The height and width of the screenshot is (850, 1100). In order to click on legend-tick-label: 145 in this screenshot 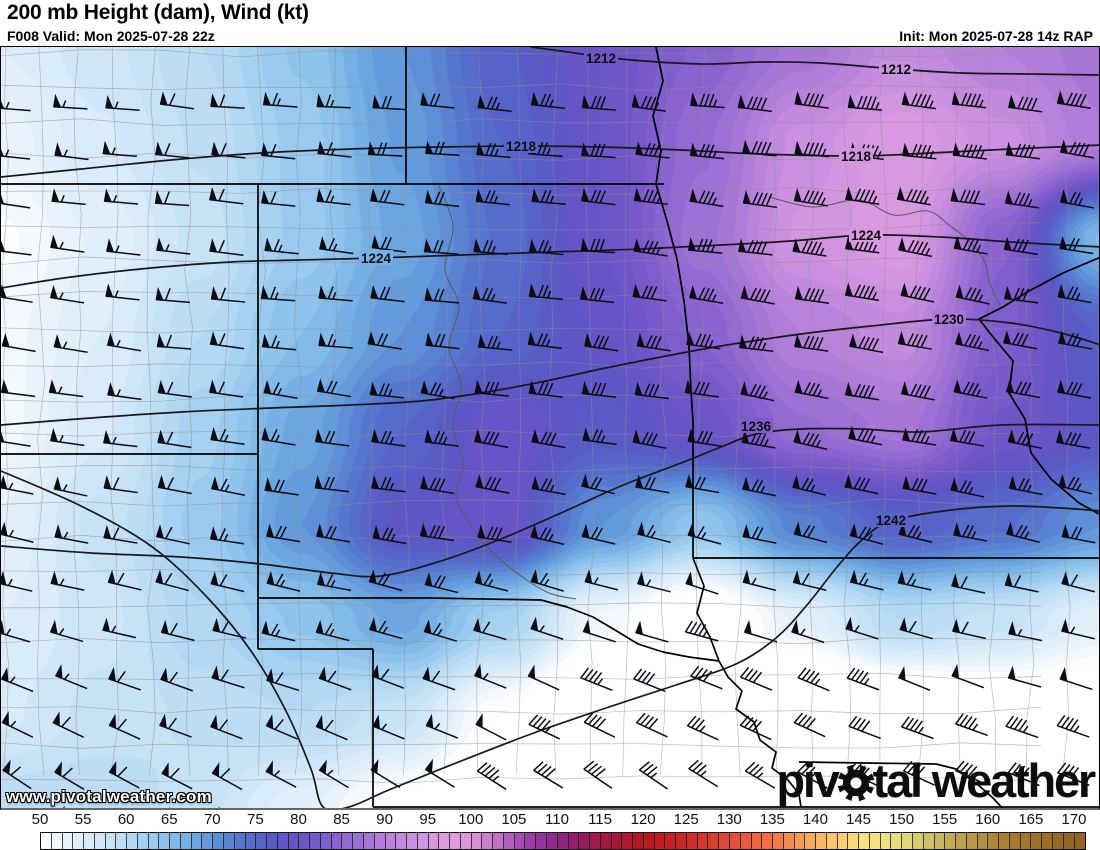, I will do `click(859, 819)`.